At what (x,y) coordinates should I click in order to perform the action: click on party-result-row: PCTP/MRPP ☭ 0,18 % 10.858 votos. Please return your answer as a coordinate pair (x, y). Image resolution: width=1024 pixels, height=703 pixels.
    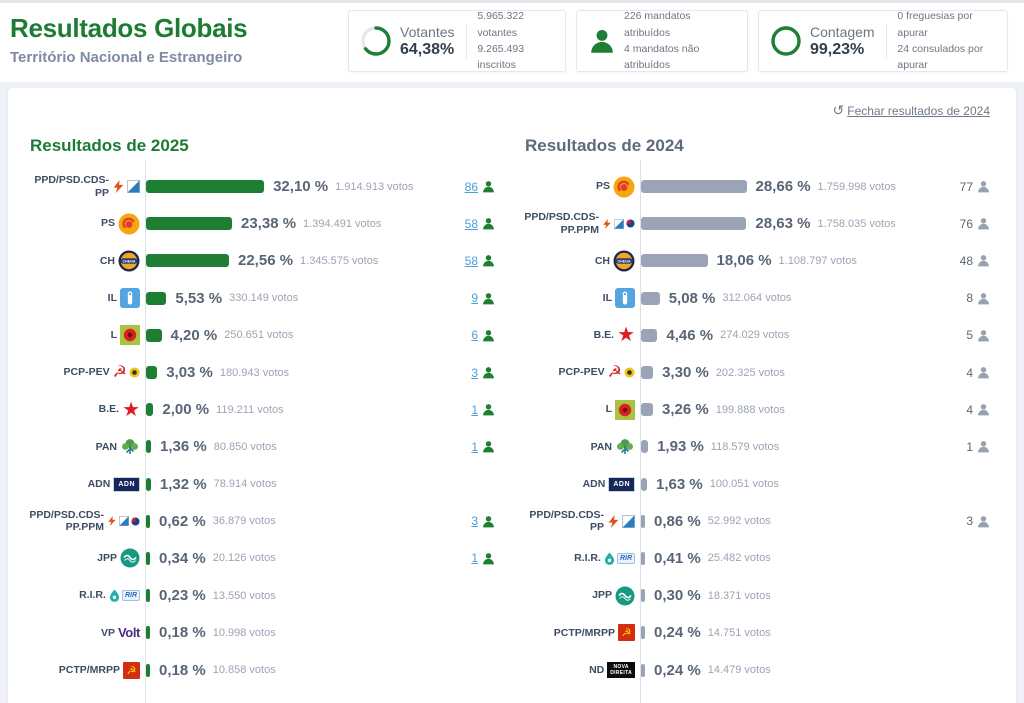
    Looking at the image, I should click on (262, 669).